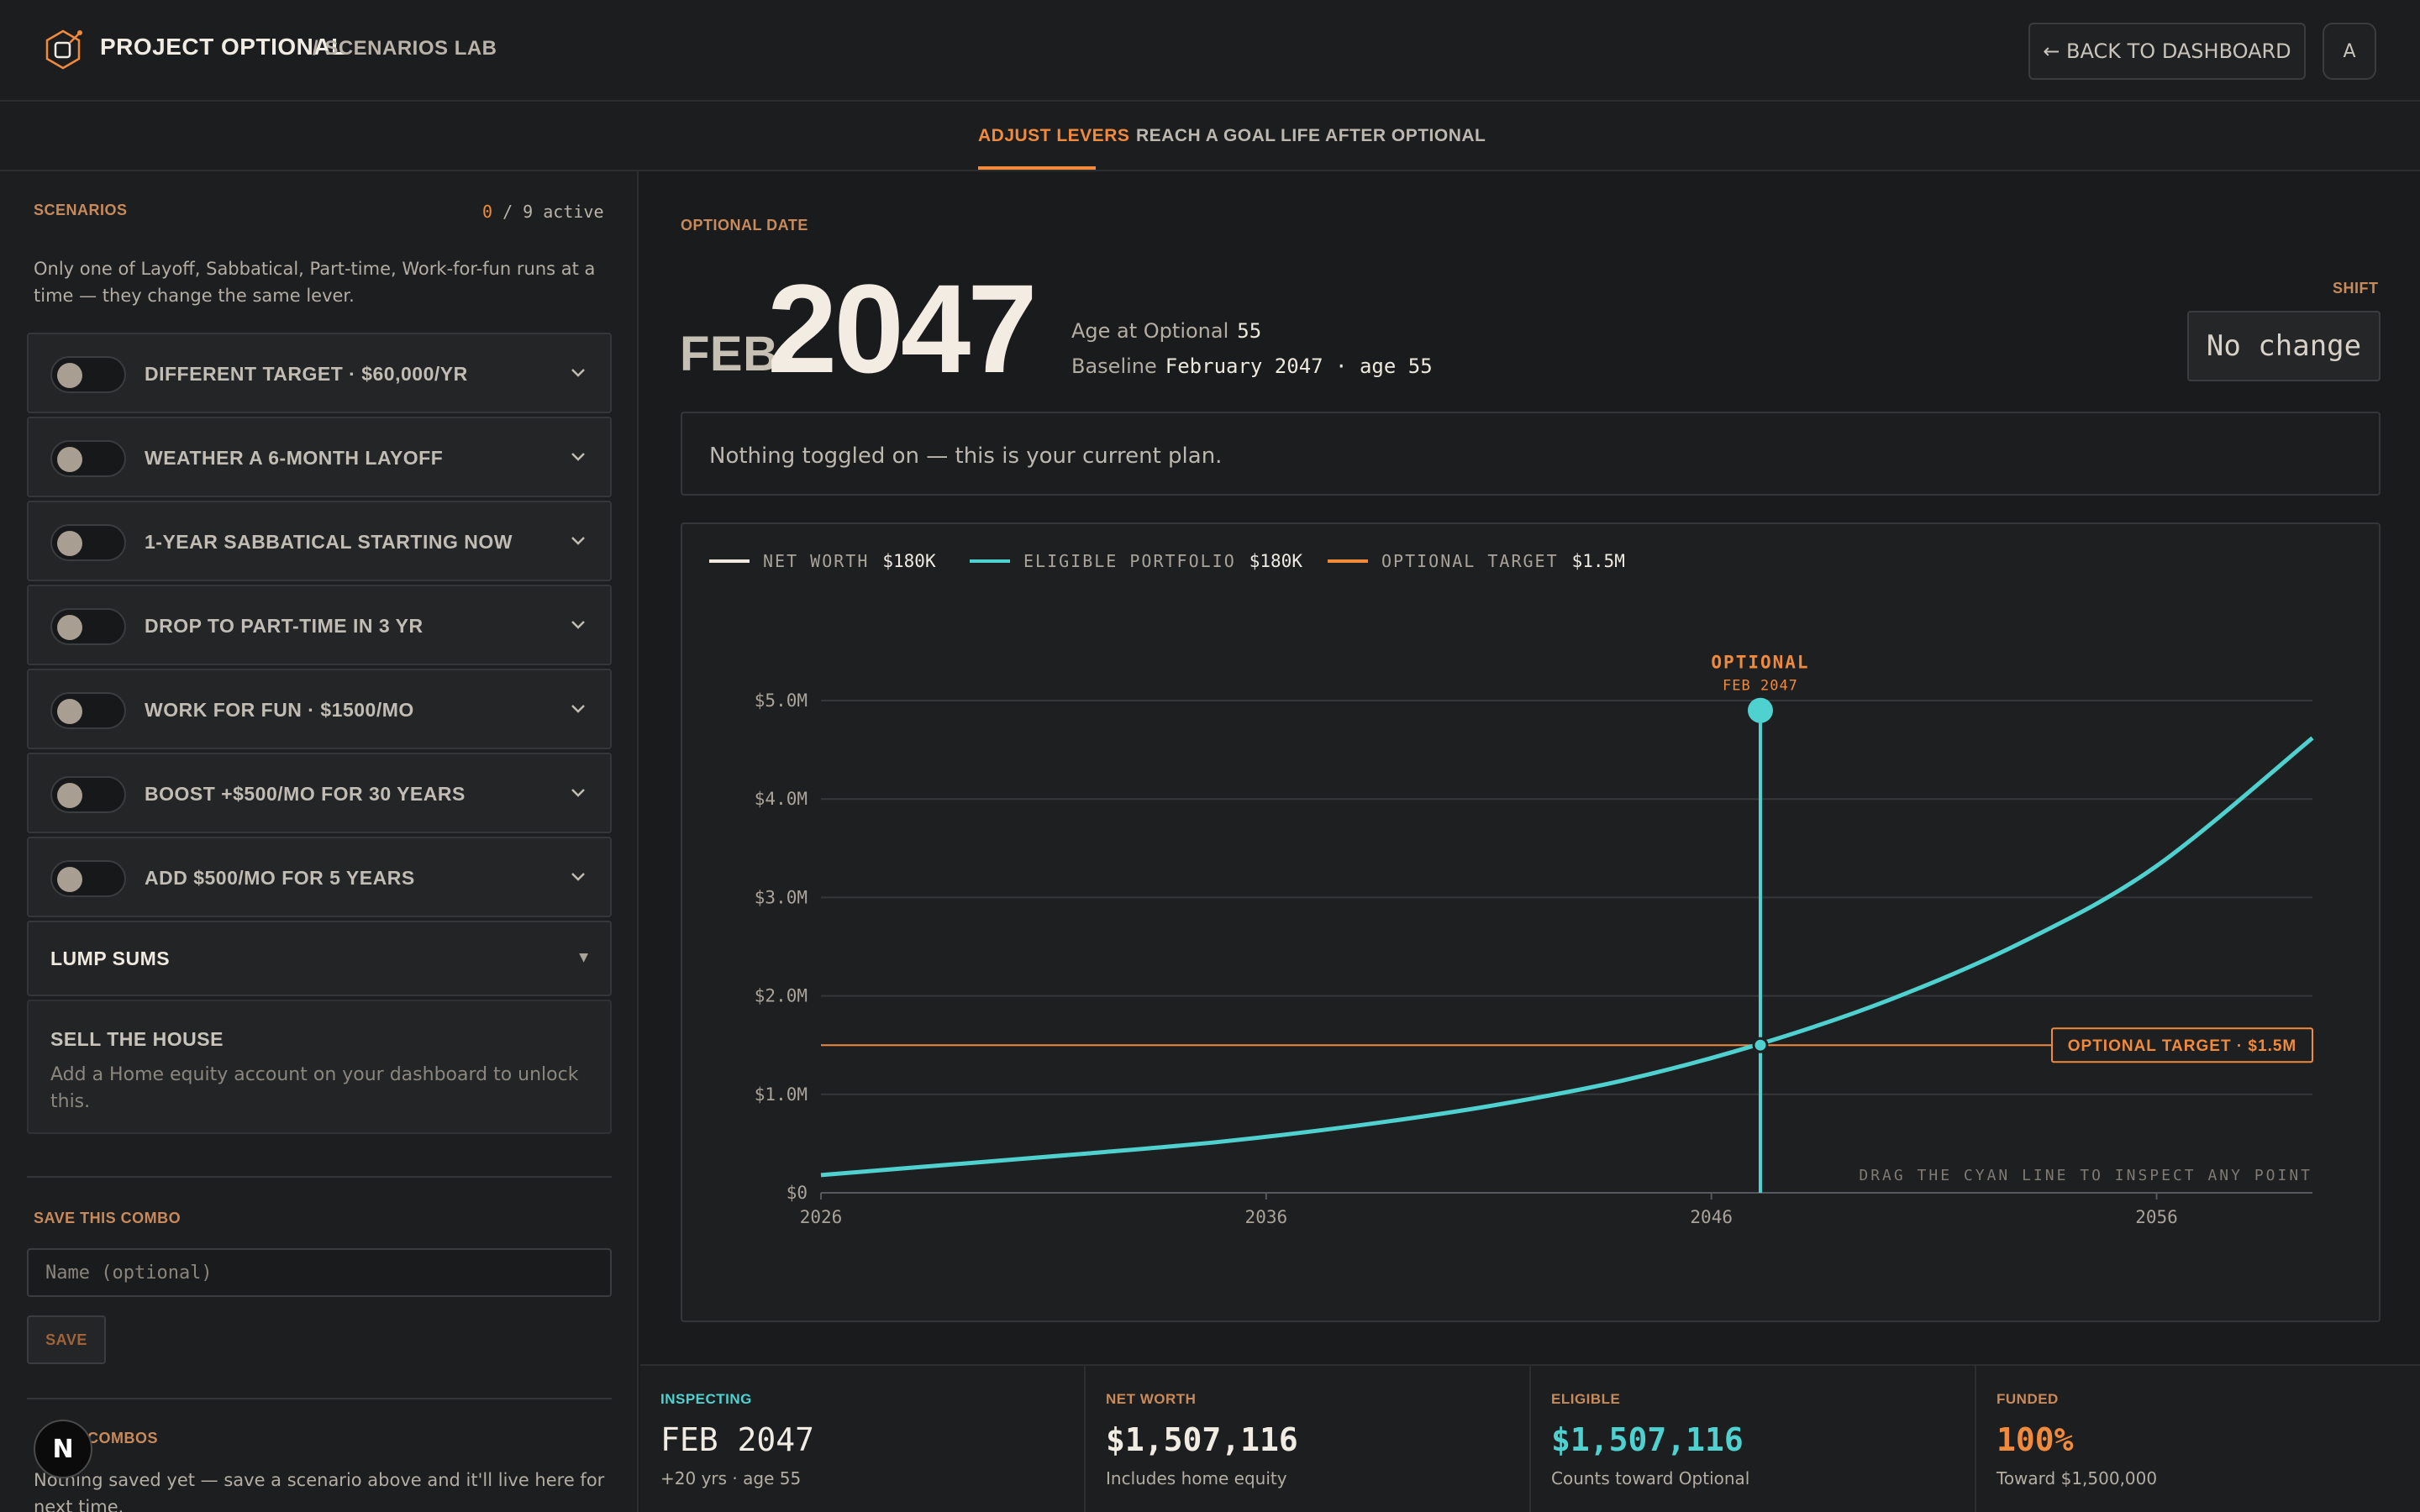  I want to click on legend-value: $1.5M, so click(1598, 561).